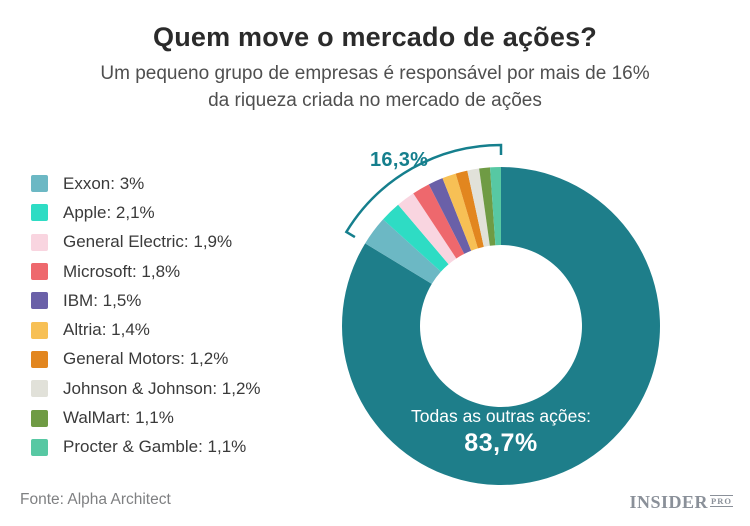 This screenshot has height=526, width=750. Describe the element at coordinates (122, 271) in the screenshot. I see `legend-label: Microsoft: 1,8%` at that location.